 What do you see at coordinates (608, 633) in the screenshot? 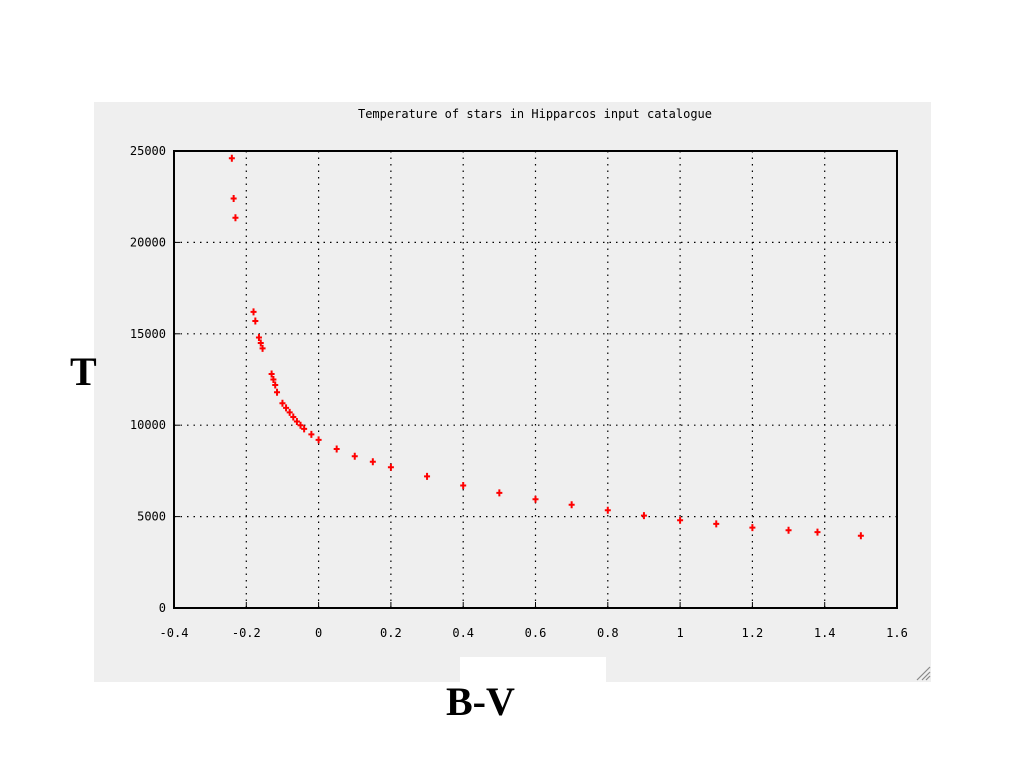
I see `x-tick-label: 0.8` at bounding box center [608, 633].